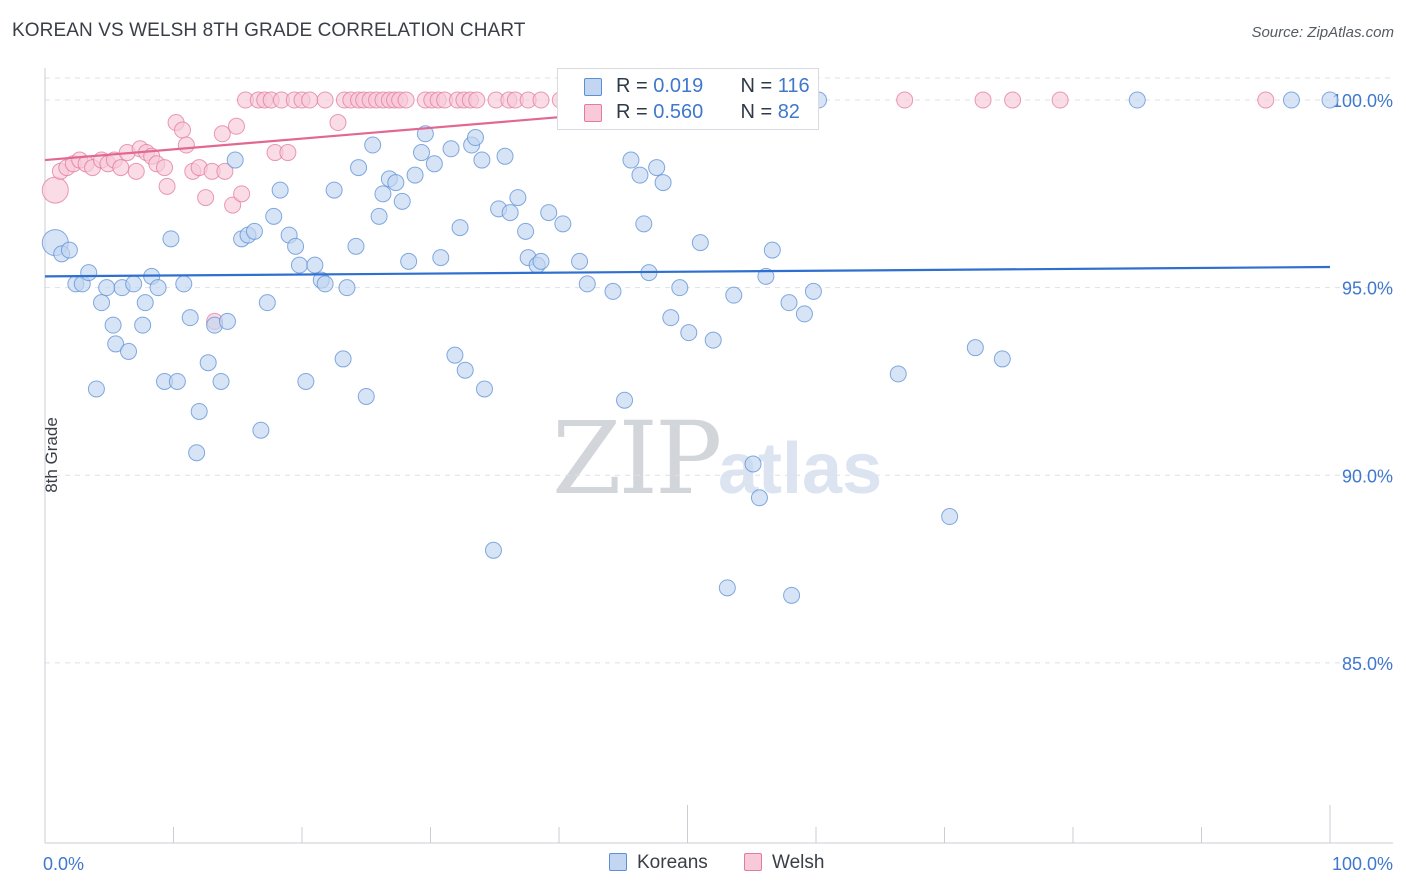  Describe the element at coordinates (1362, 864) in the screenshot. I see `x-tick-label: 100.0%` at that location.